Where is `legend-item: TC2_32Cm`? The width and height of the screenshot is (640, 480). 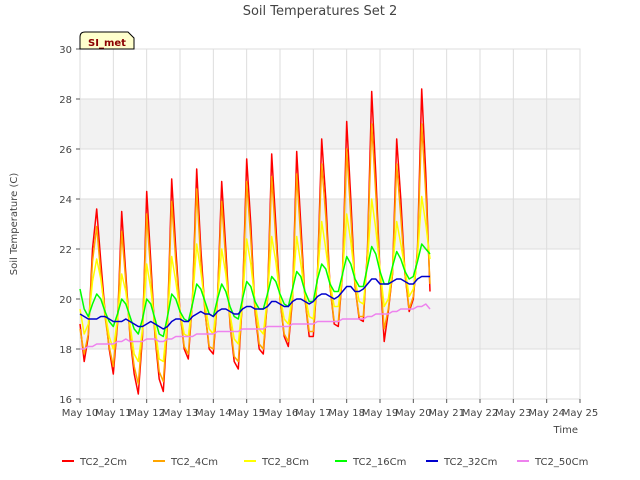
legend-item: TC2_32Cm is located at coordinates (461, 462).